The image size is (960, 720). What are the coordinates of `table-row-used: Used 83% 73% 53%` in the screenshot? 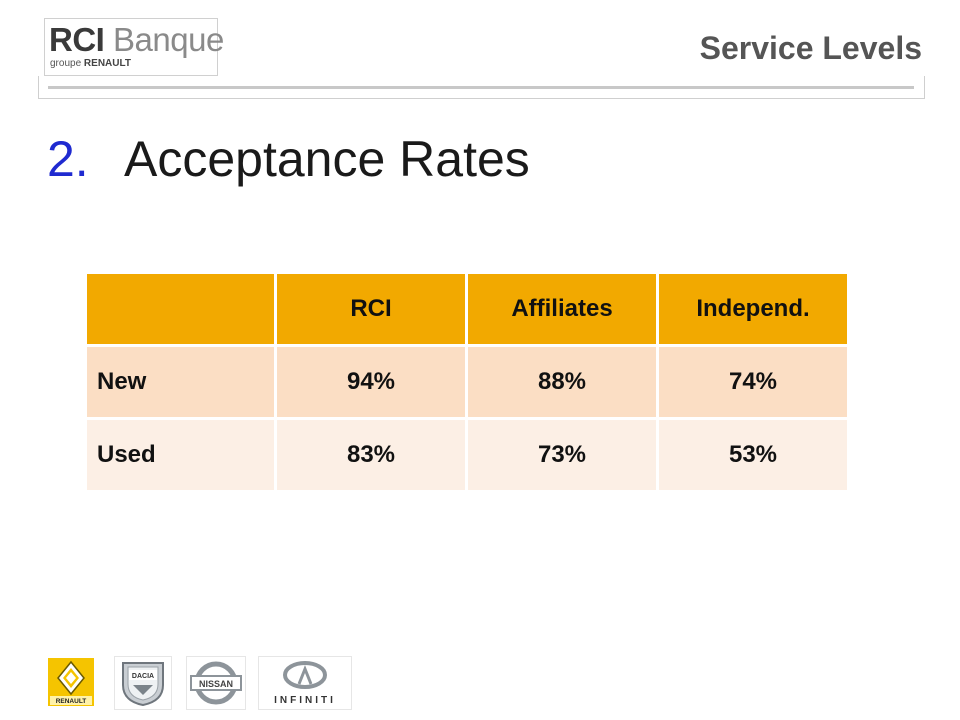 It's located at (467, 455).